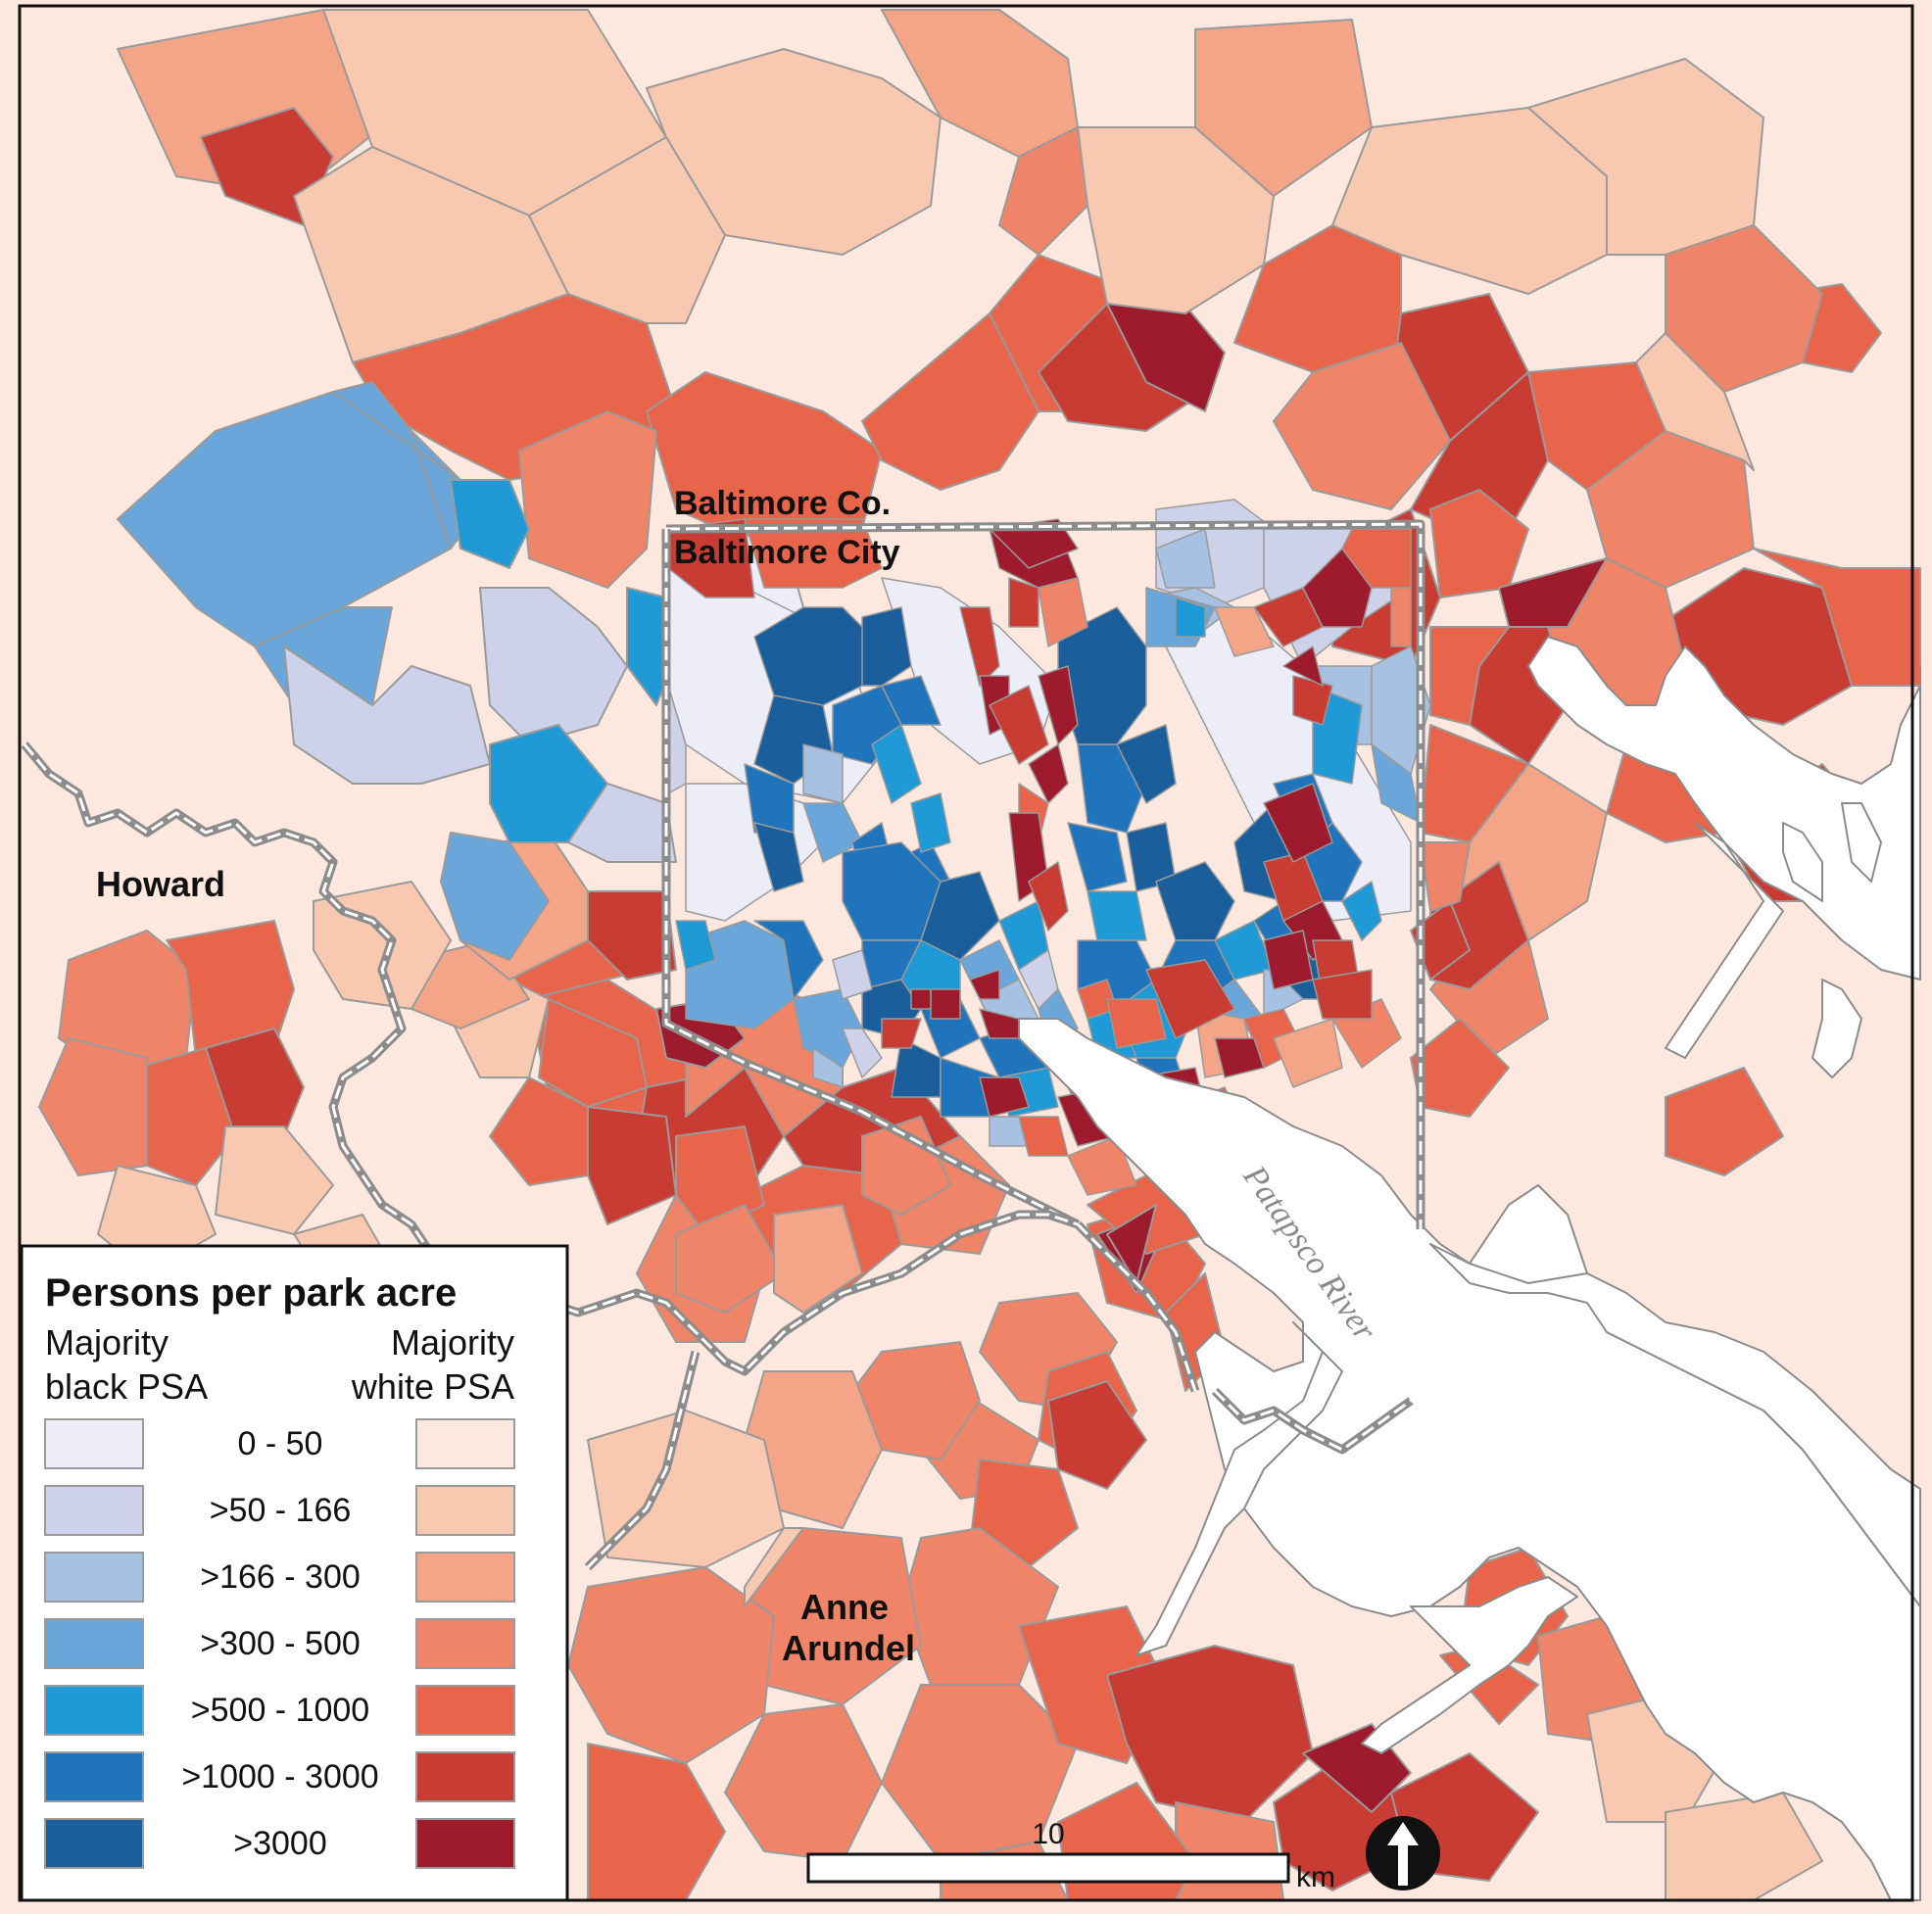 This screenshot has height=1914, width=1932. Describe the element at coordinates (280, 1577) in the screenshot. I see `legend-class-label: >166 - 300` at that location.